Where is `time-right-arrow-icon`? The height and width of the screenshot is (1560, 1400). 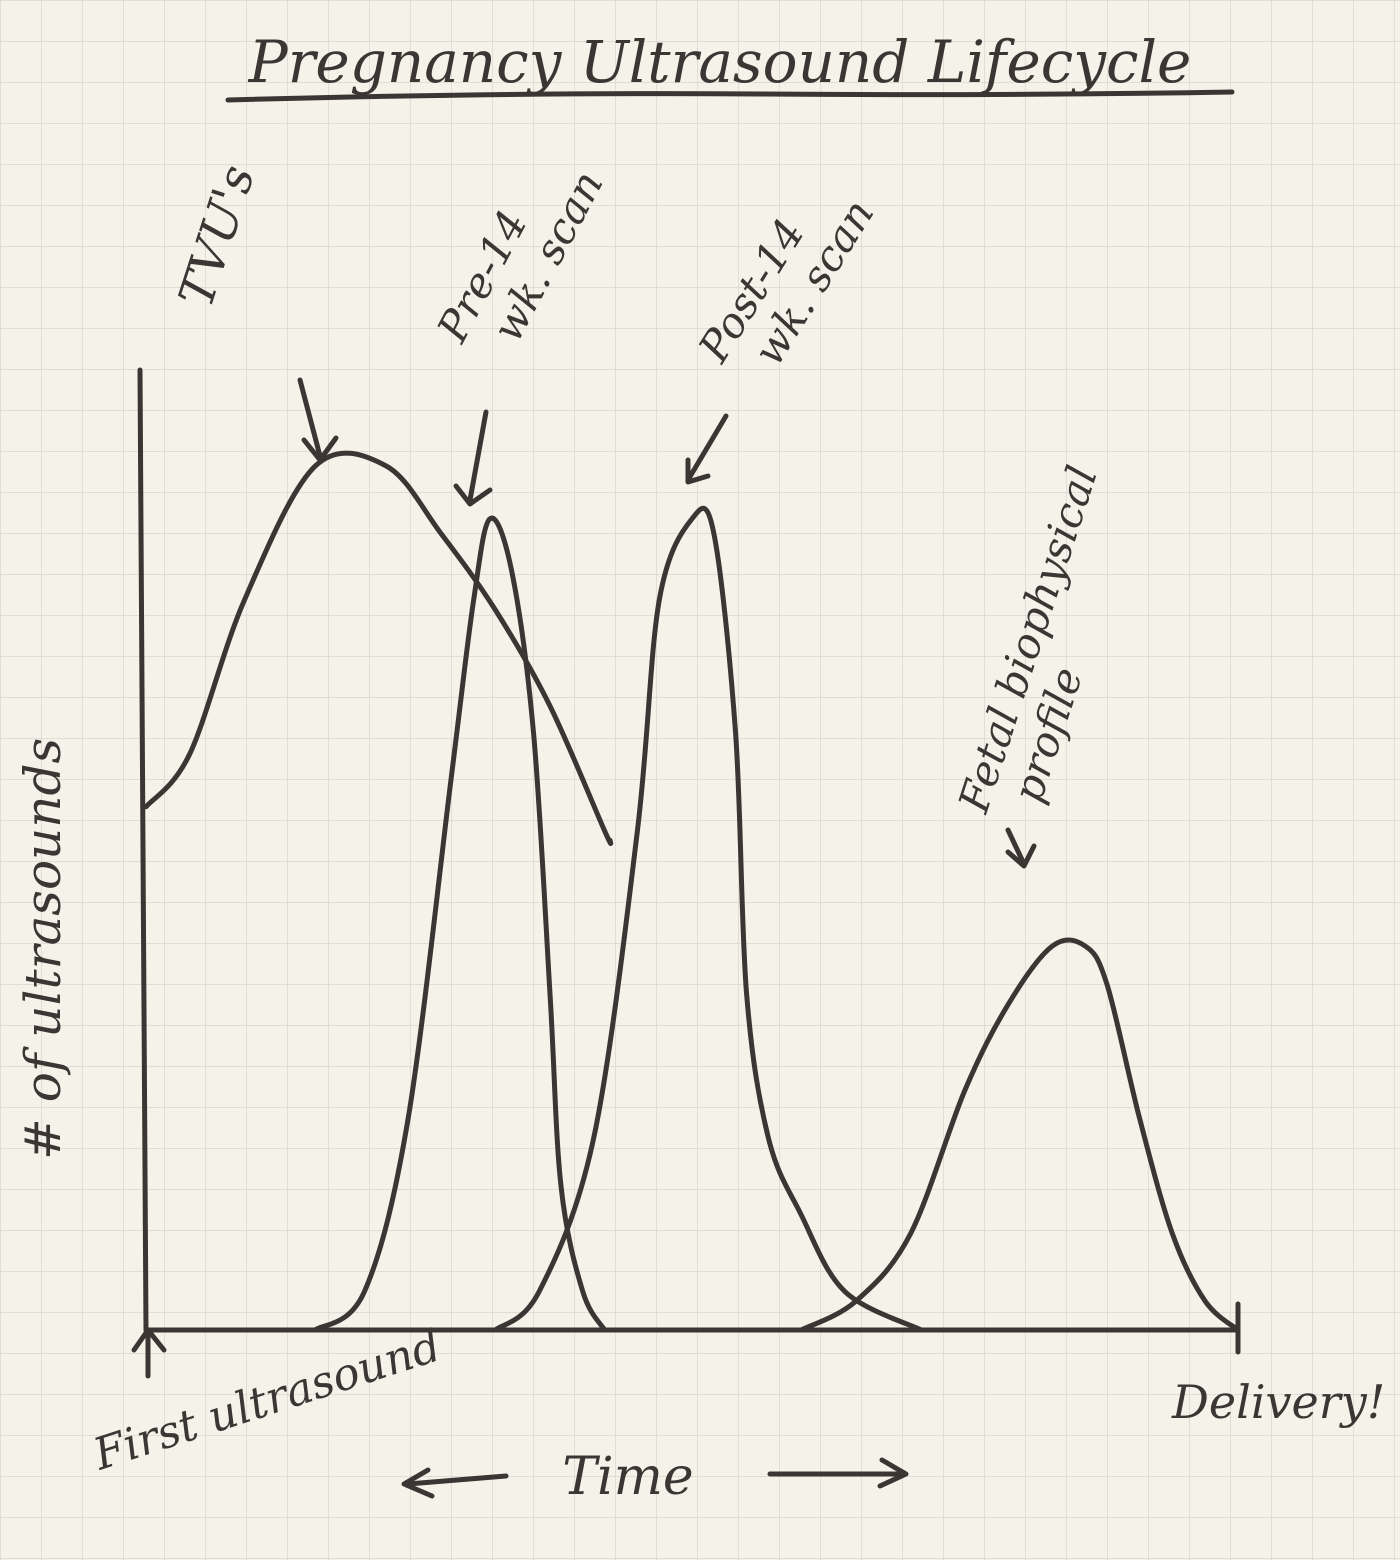 time-right-arrow-icon is located at coordinates (838, 1473).